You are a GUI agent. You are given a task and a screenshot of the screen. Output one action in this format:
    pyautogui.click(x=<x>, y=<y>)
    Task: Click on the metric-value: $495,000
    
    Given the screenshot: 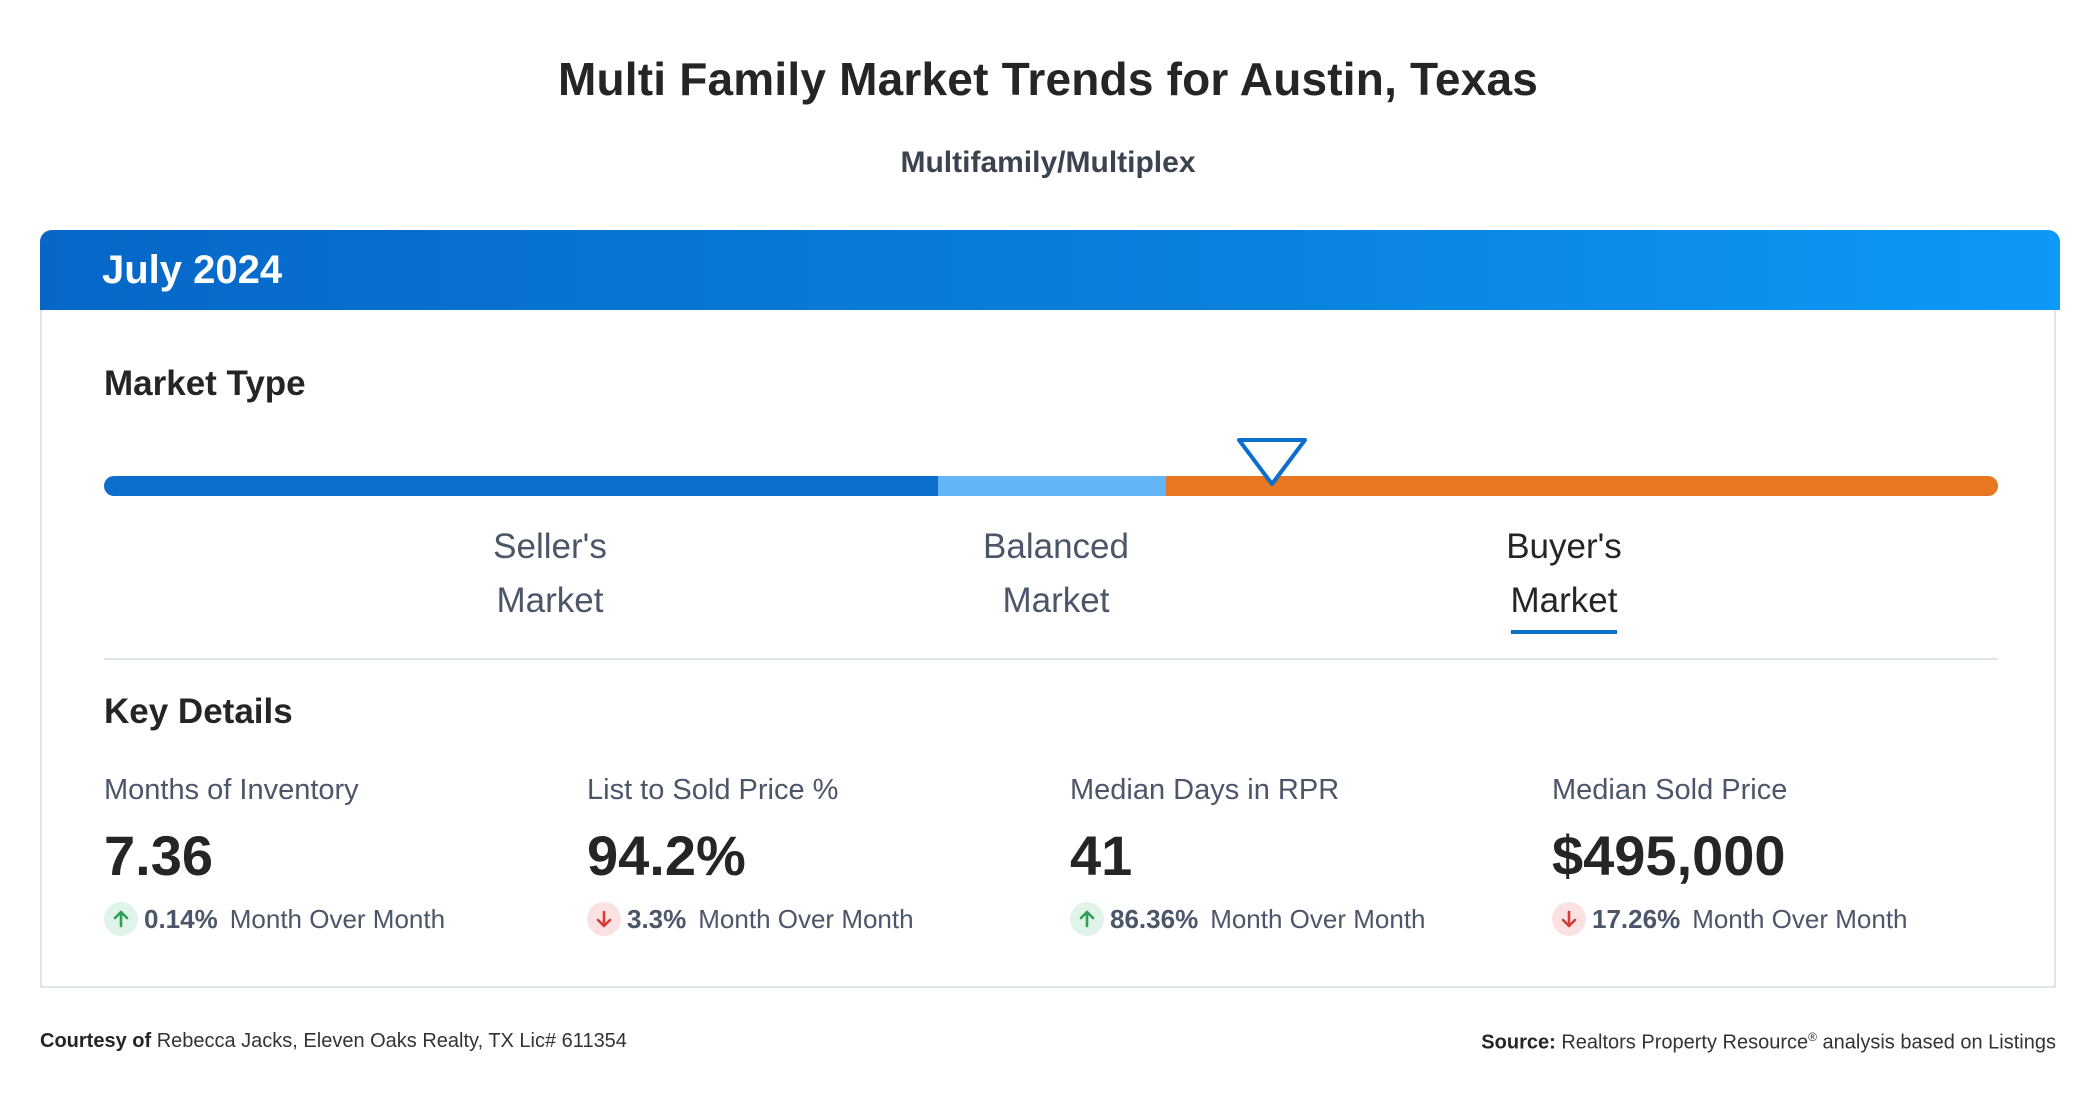 What is the action you would take?
    pyautogui.click(x=1669, y=855)
    